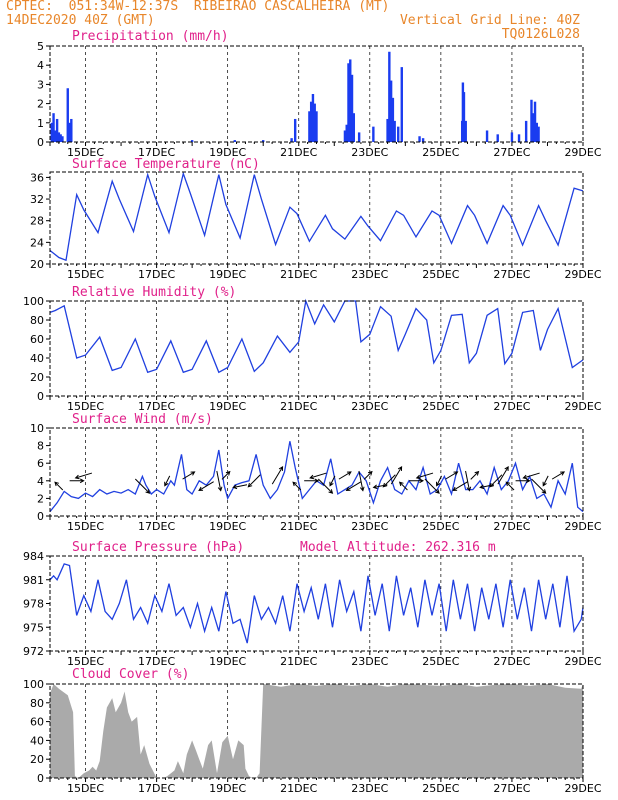  What do you see at coordinates (154, 292) in the screenshot?
I see `panel-title: Relative Humidity (%)` at bounding box center [154, 292].